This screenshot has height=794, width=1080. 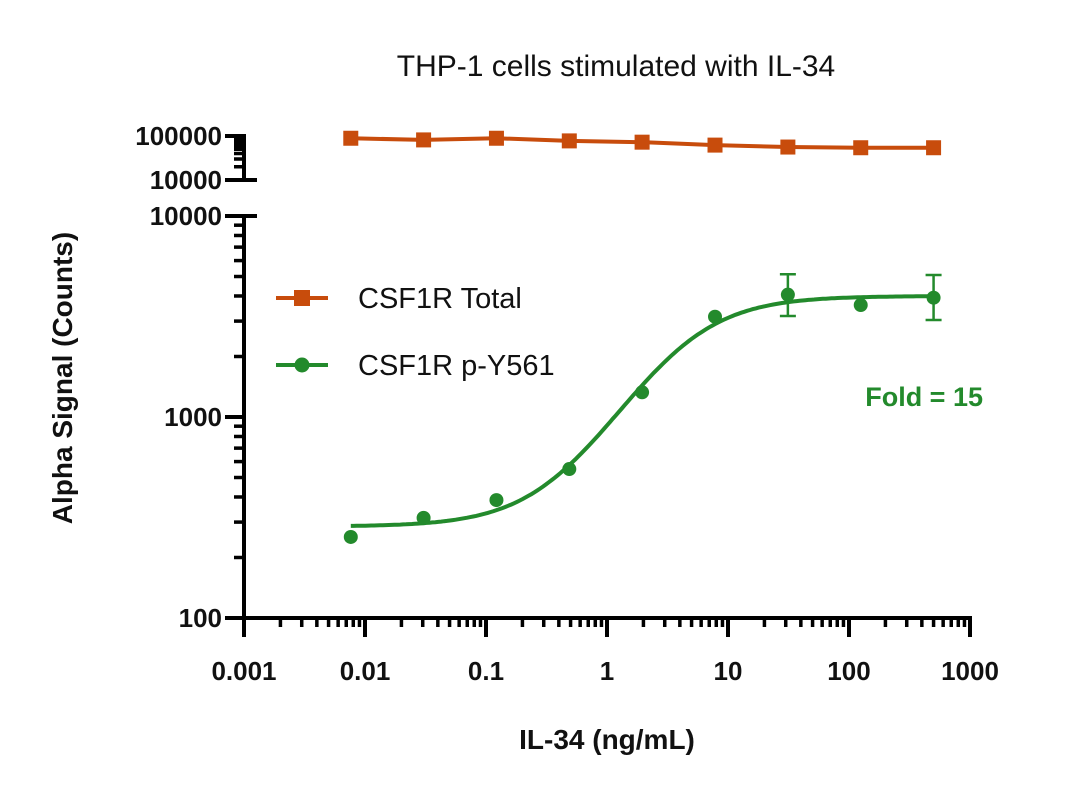 What do you see at coordinates (365, 671) in the screenshot?
I see `x-tick-label: 0.01` at bounding box center [365, 671].